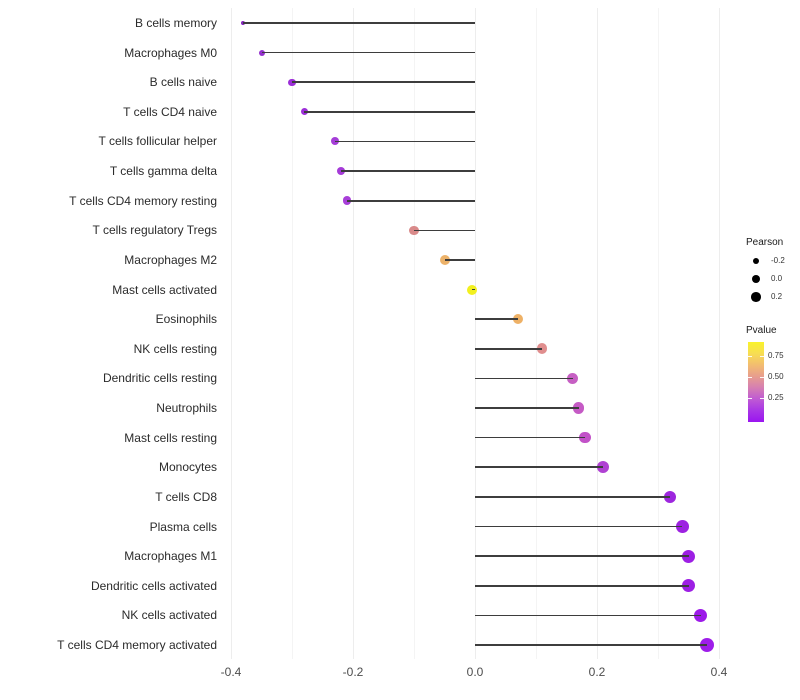  I want to click on y-axis-label: Monocytes, so click(187, 467).